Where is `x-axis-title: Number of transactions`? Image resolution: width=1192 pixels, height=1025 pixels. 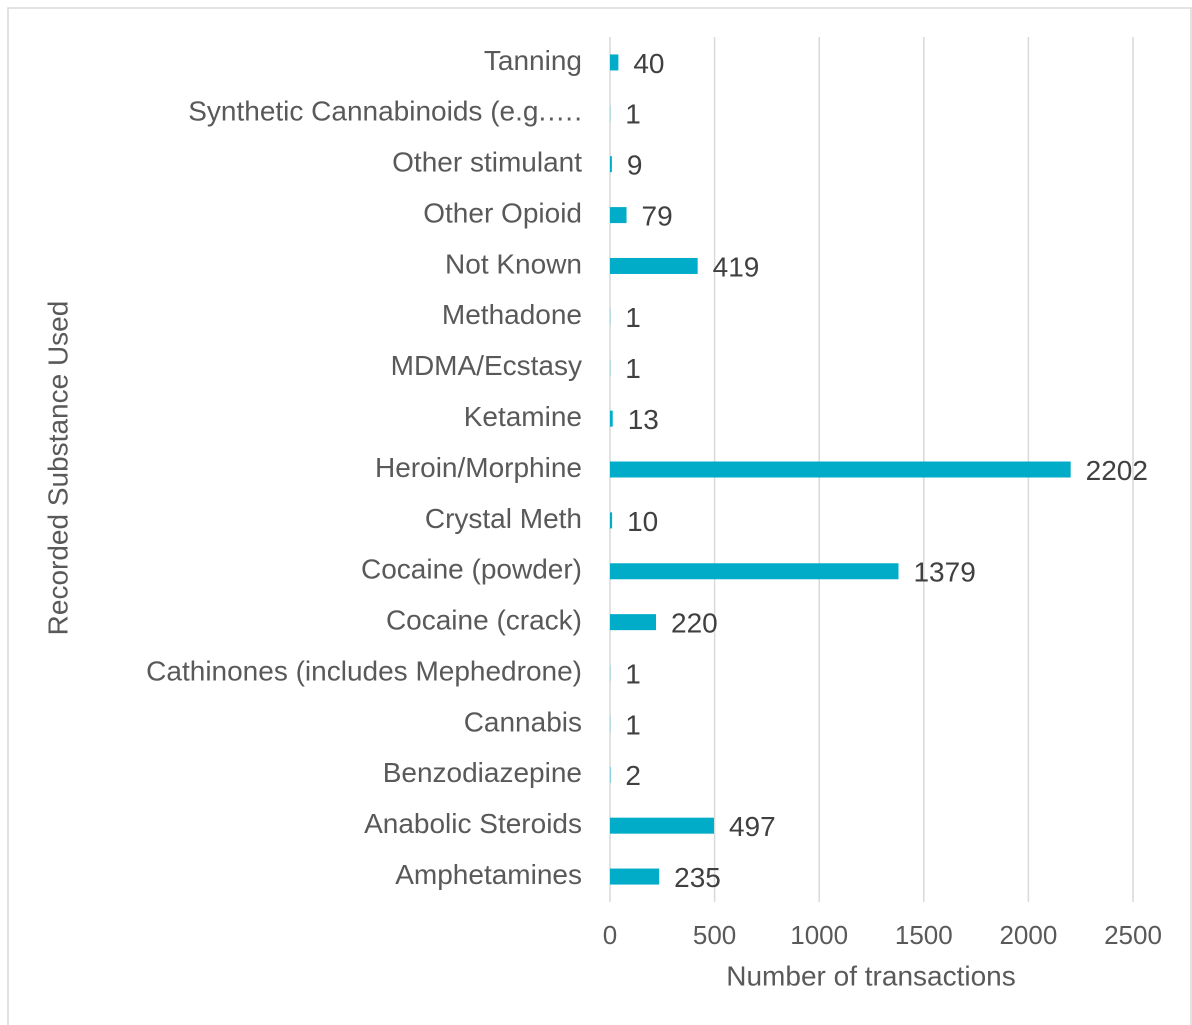
x-axis-title: Number of transactions is located at coordinates (870, 975).